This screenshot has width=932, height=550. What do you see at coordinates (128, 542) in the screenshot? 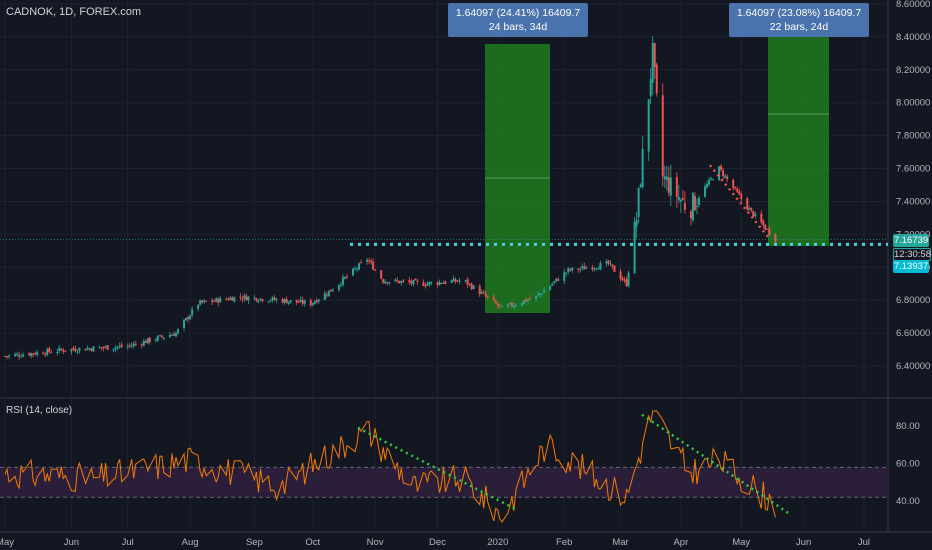
I see `x-tick-label: Jul` at bounding box center [128, 542].